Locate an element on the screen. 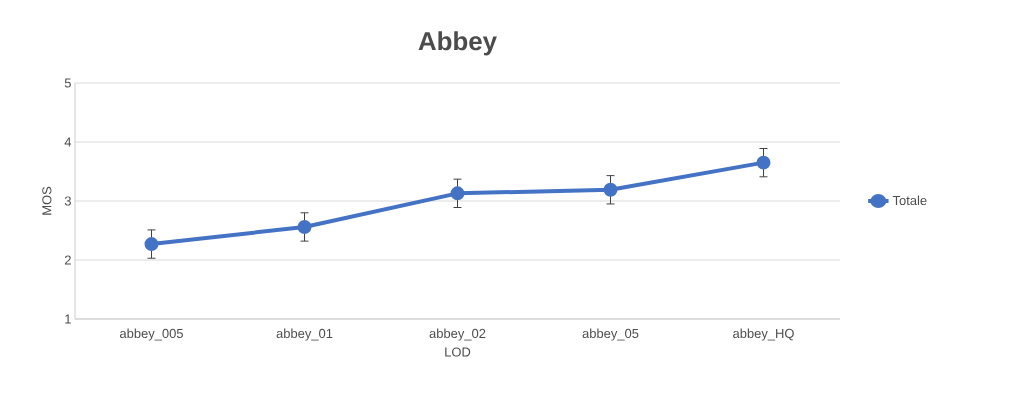  x-axis-title: LOD is located at coordinates (458, 352).